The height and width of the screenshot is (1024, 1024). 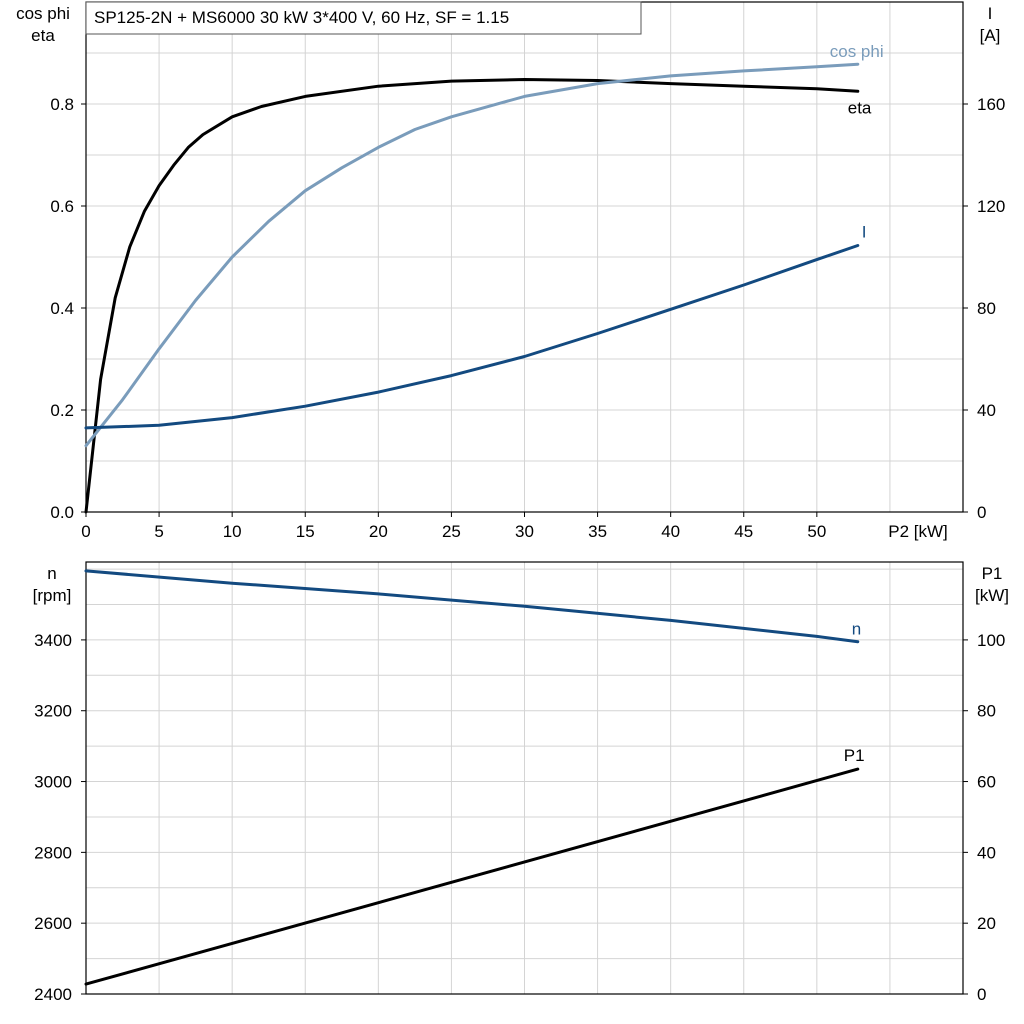 I want to click on bottom-right-tick-label: 0, so click(x=981, y=994).